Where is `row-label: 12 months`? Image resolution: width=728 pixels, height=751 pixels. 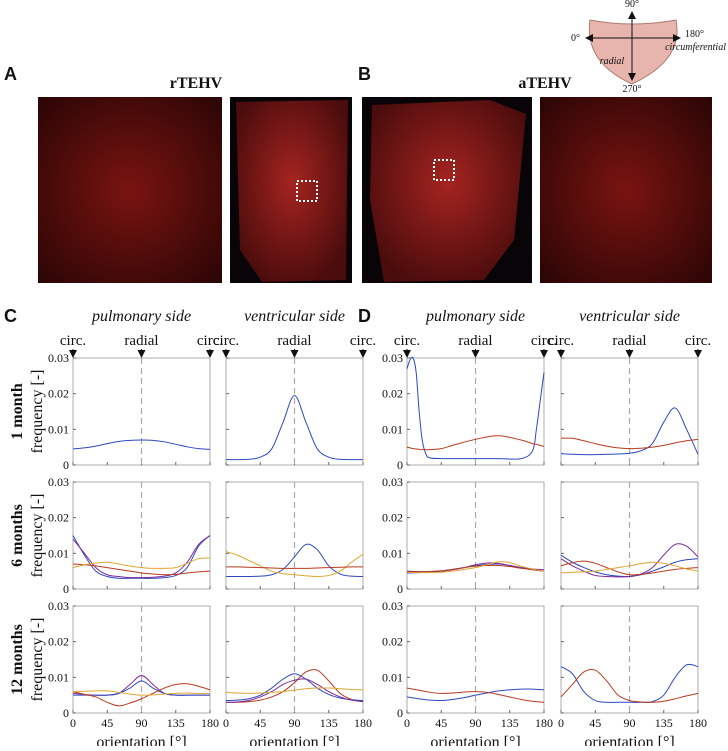
row-label: 12 months is located at coordinates (17, 659).